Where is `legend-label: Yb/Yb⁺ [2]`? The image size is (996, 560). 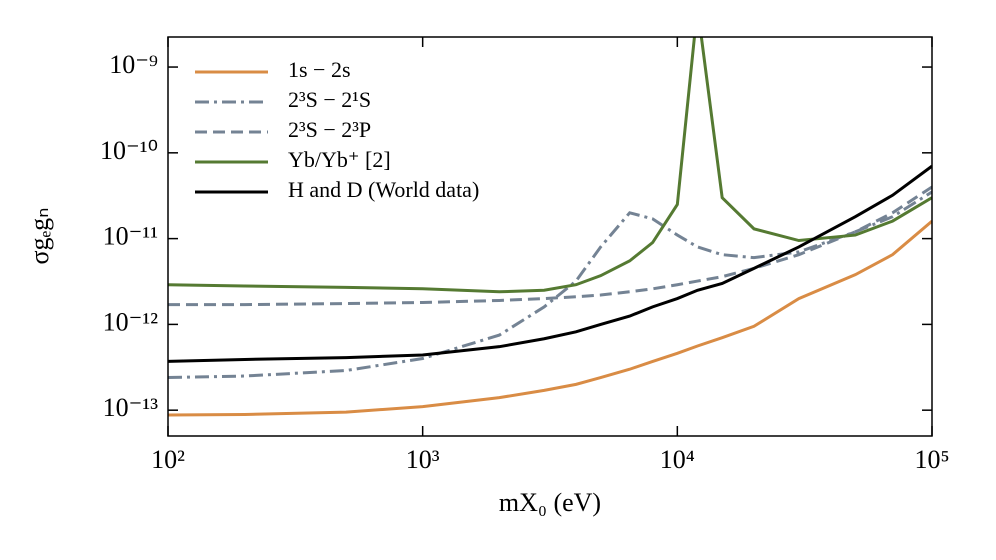 legend-label: Yb/Yb⁺ [2] is located at coordinates (339, 159).